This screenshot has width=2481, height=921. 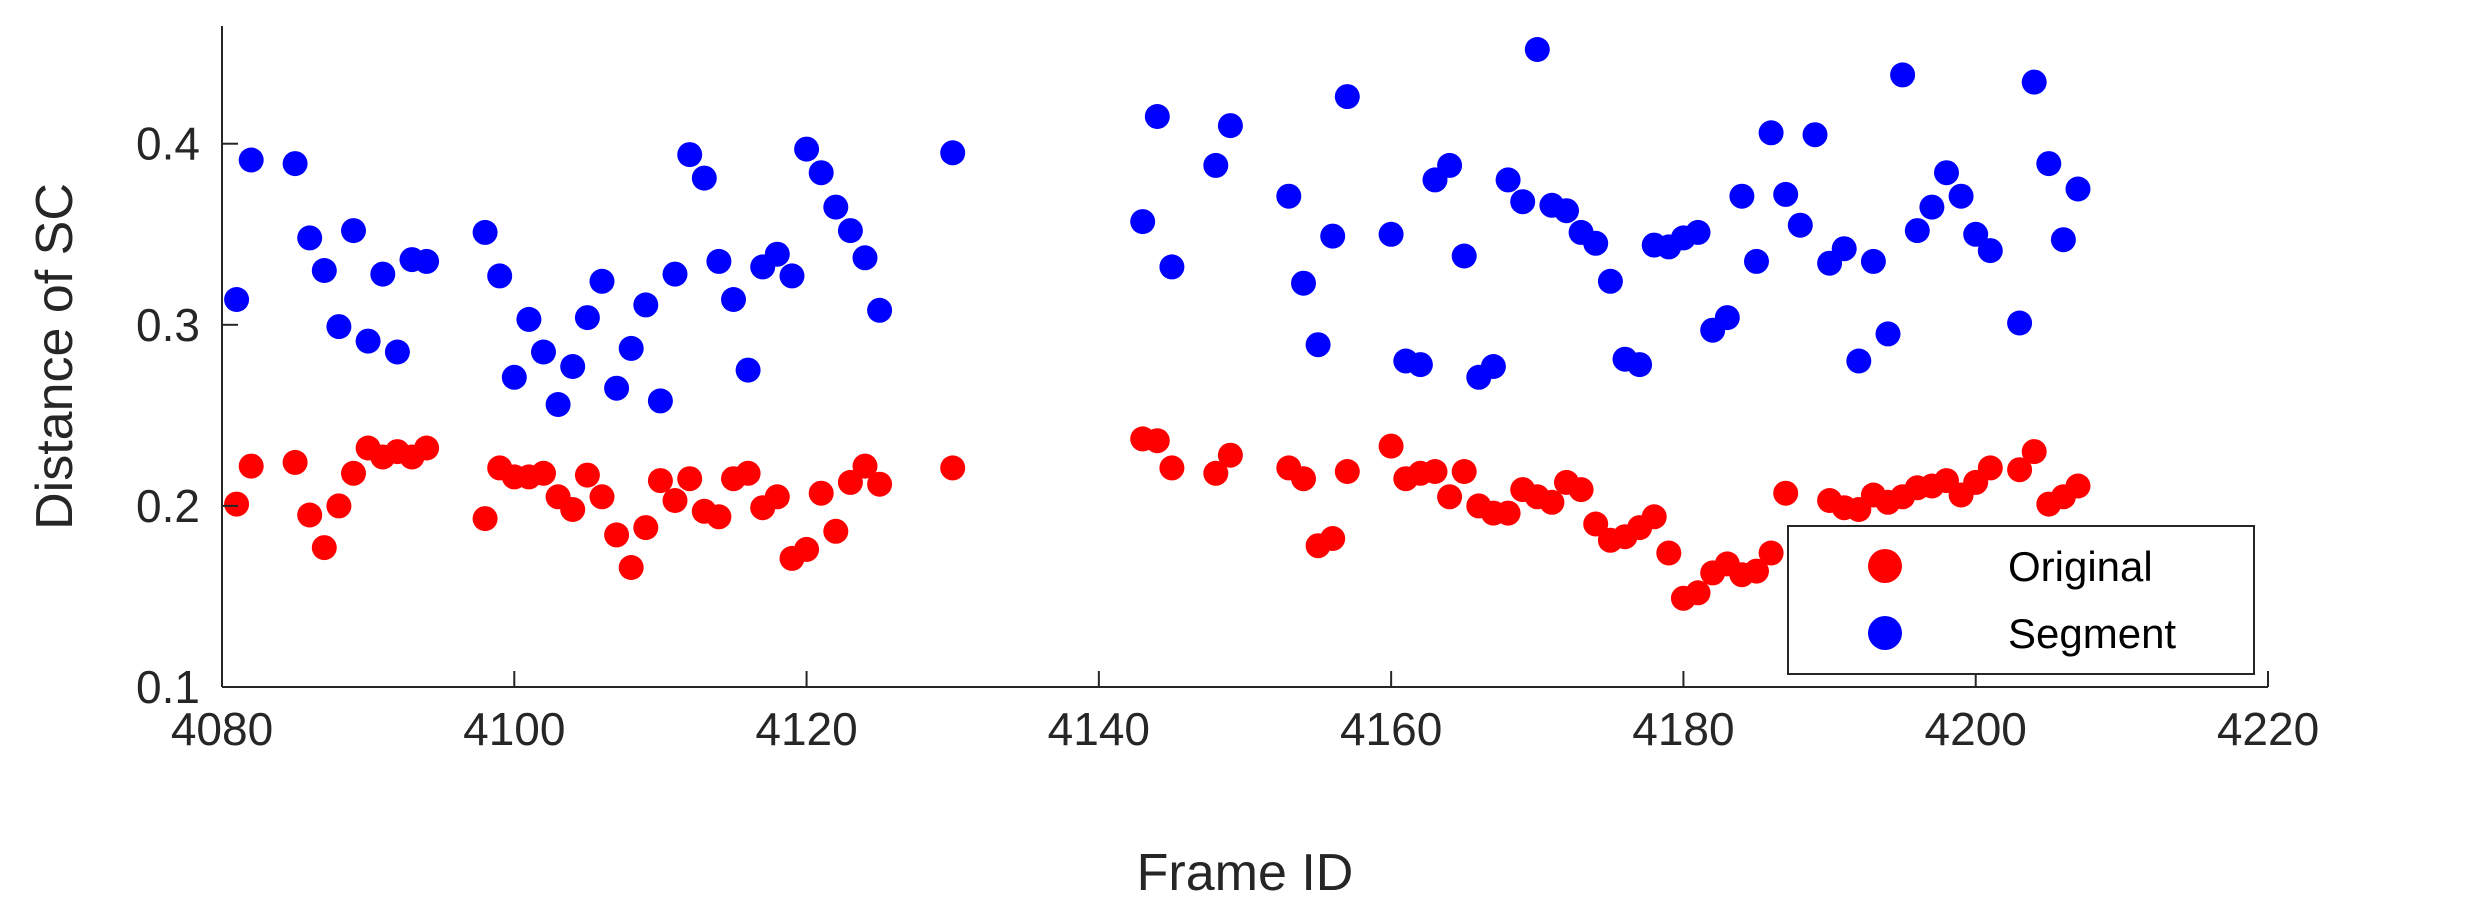 I want to click on x-tick-label: 4140, so click(x=1099, y=729).